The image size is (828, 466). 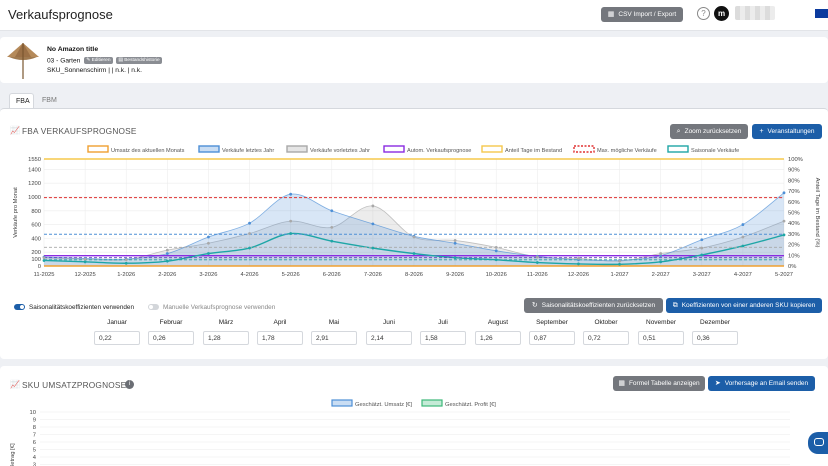 What do you see at coordinates (226, 338) in the screenshot?
I see `coefficient-input-mar: 1,28` at bounding box center [226, 338].